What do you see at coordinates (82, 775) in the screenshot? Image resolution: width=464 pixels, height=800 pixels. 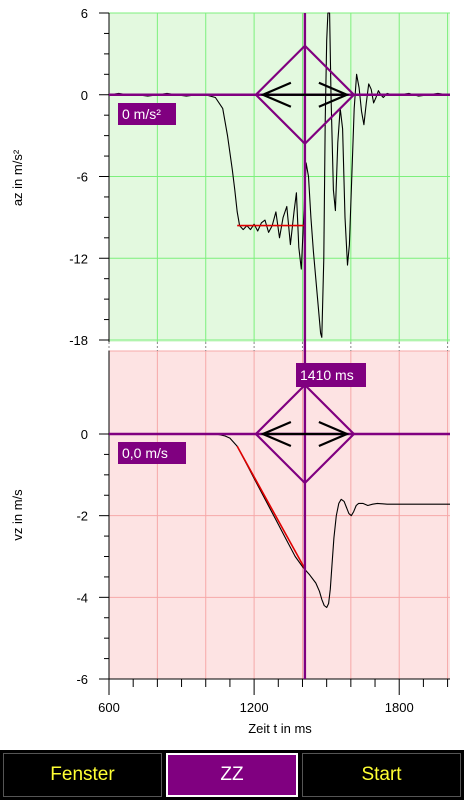 I see `fenster-button: Fenster` at bounding box center [82, 775].